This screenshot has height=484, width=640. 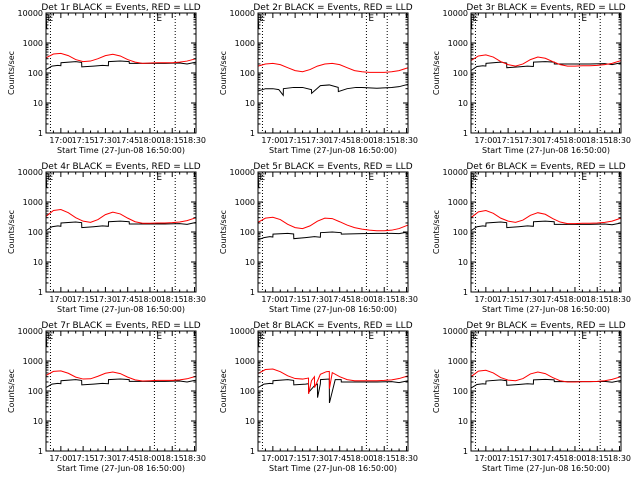 I want to click on panel-title: Det 2r BLACK = Events, RED = LLD, so click(x=332, y=8).